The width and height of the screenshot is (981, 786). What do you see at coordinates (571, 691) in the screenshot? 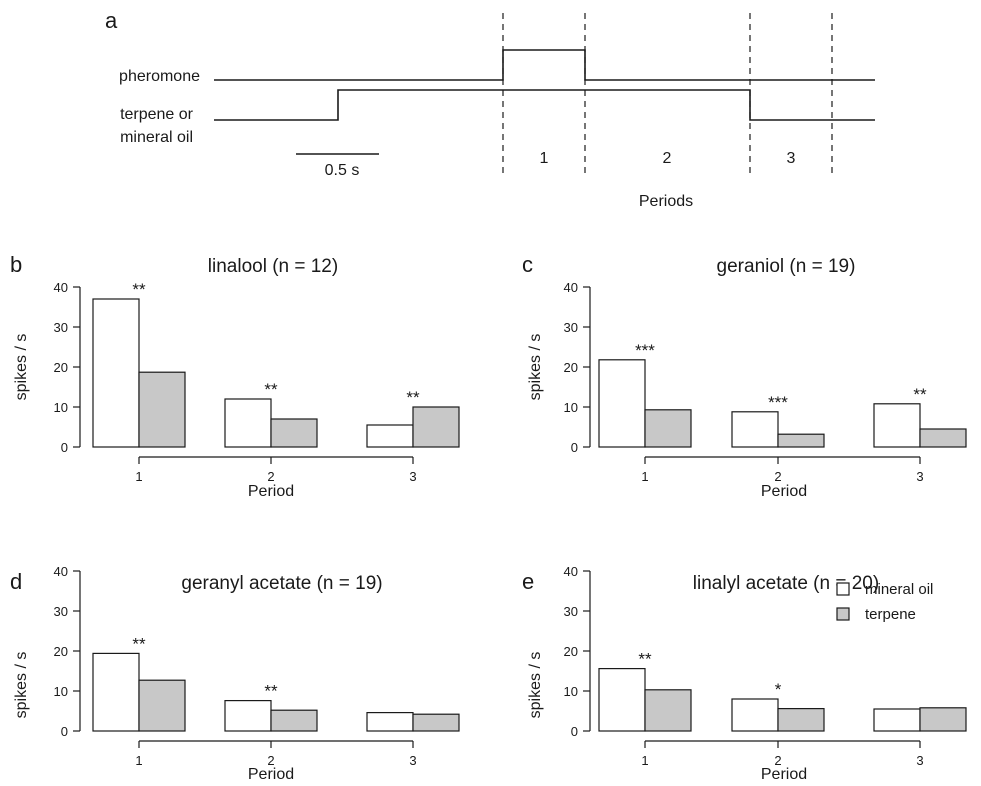
I see `panel-e-y-tick-label: 10` at bounding box center [571, 691].